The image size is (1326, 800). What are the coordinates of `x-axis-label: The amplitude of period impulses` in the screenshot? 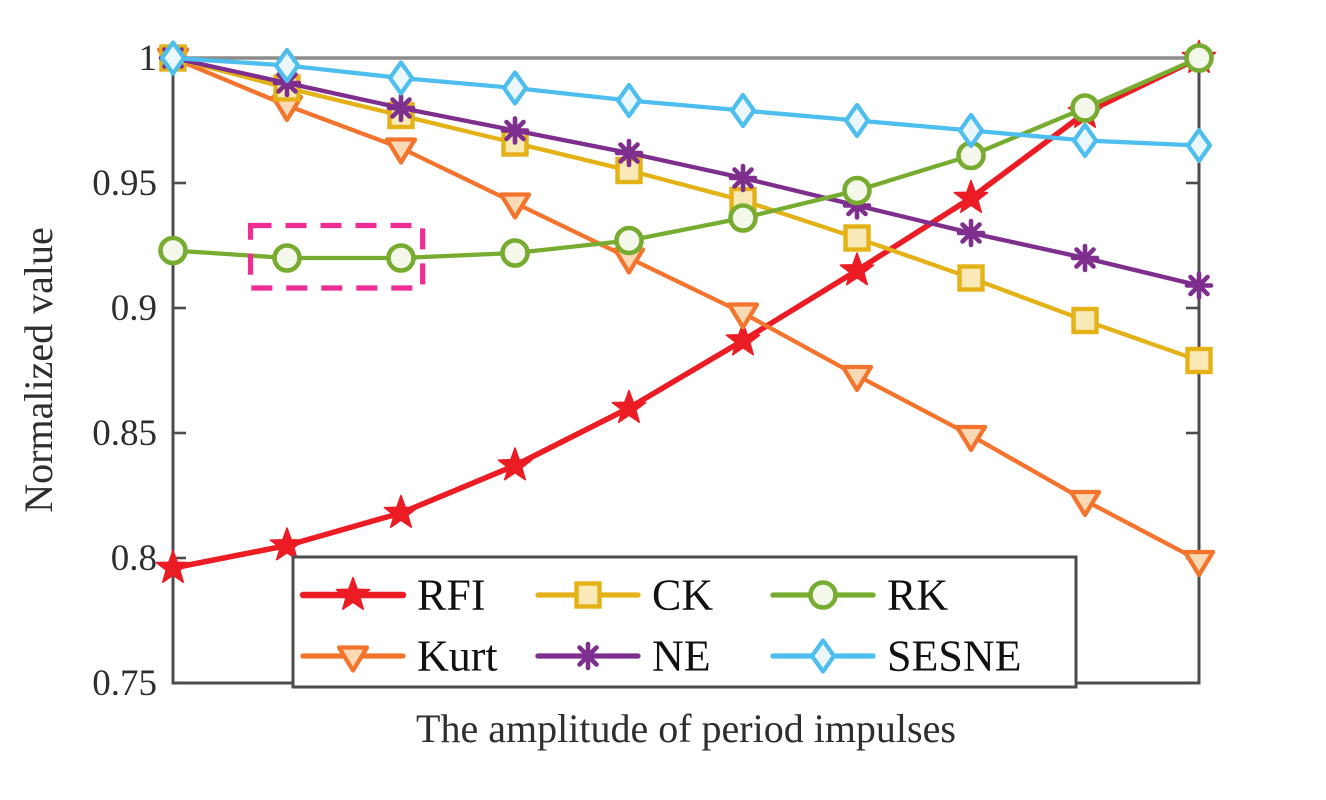 It's located at (686, 728).